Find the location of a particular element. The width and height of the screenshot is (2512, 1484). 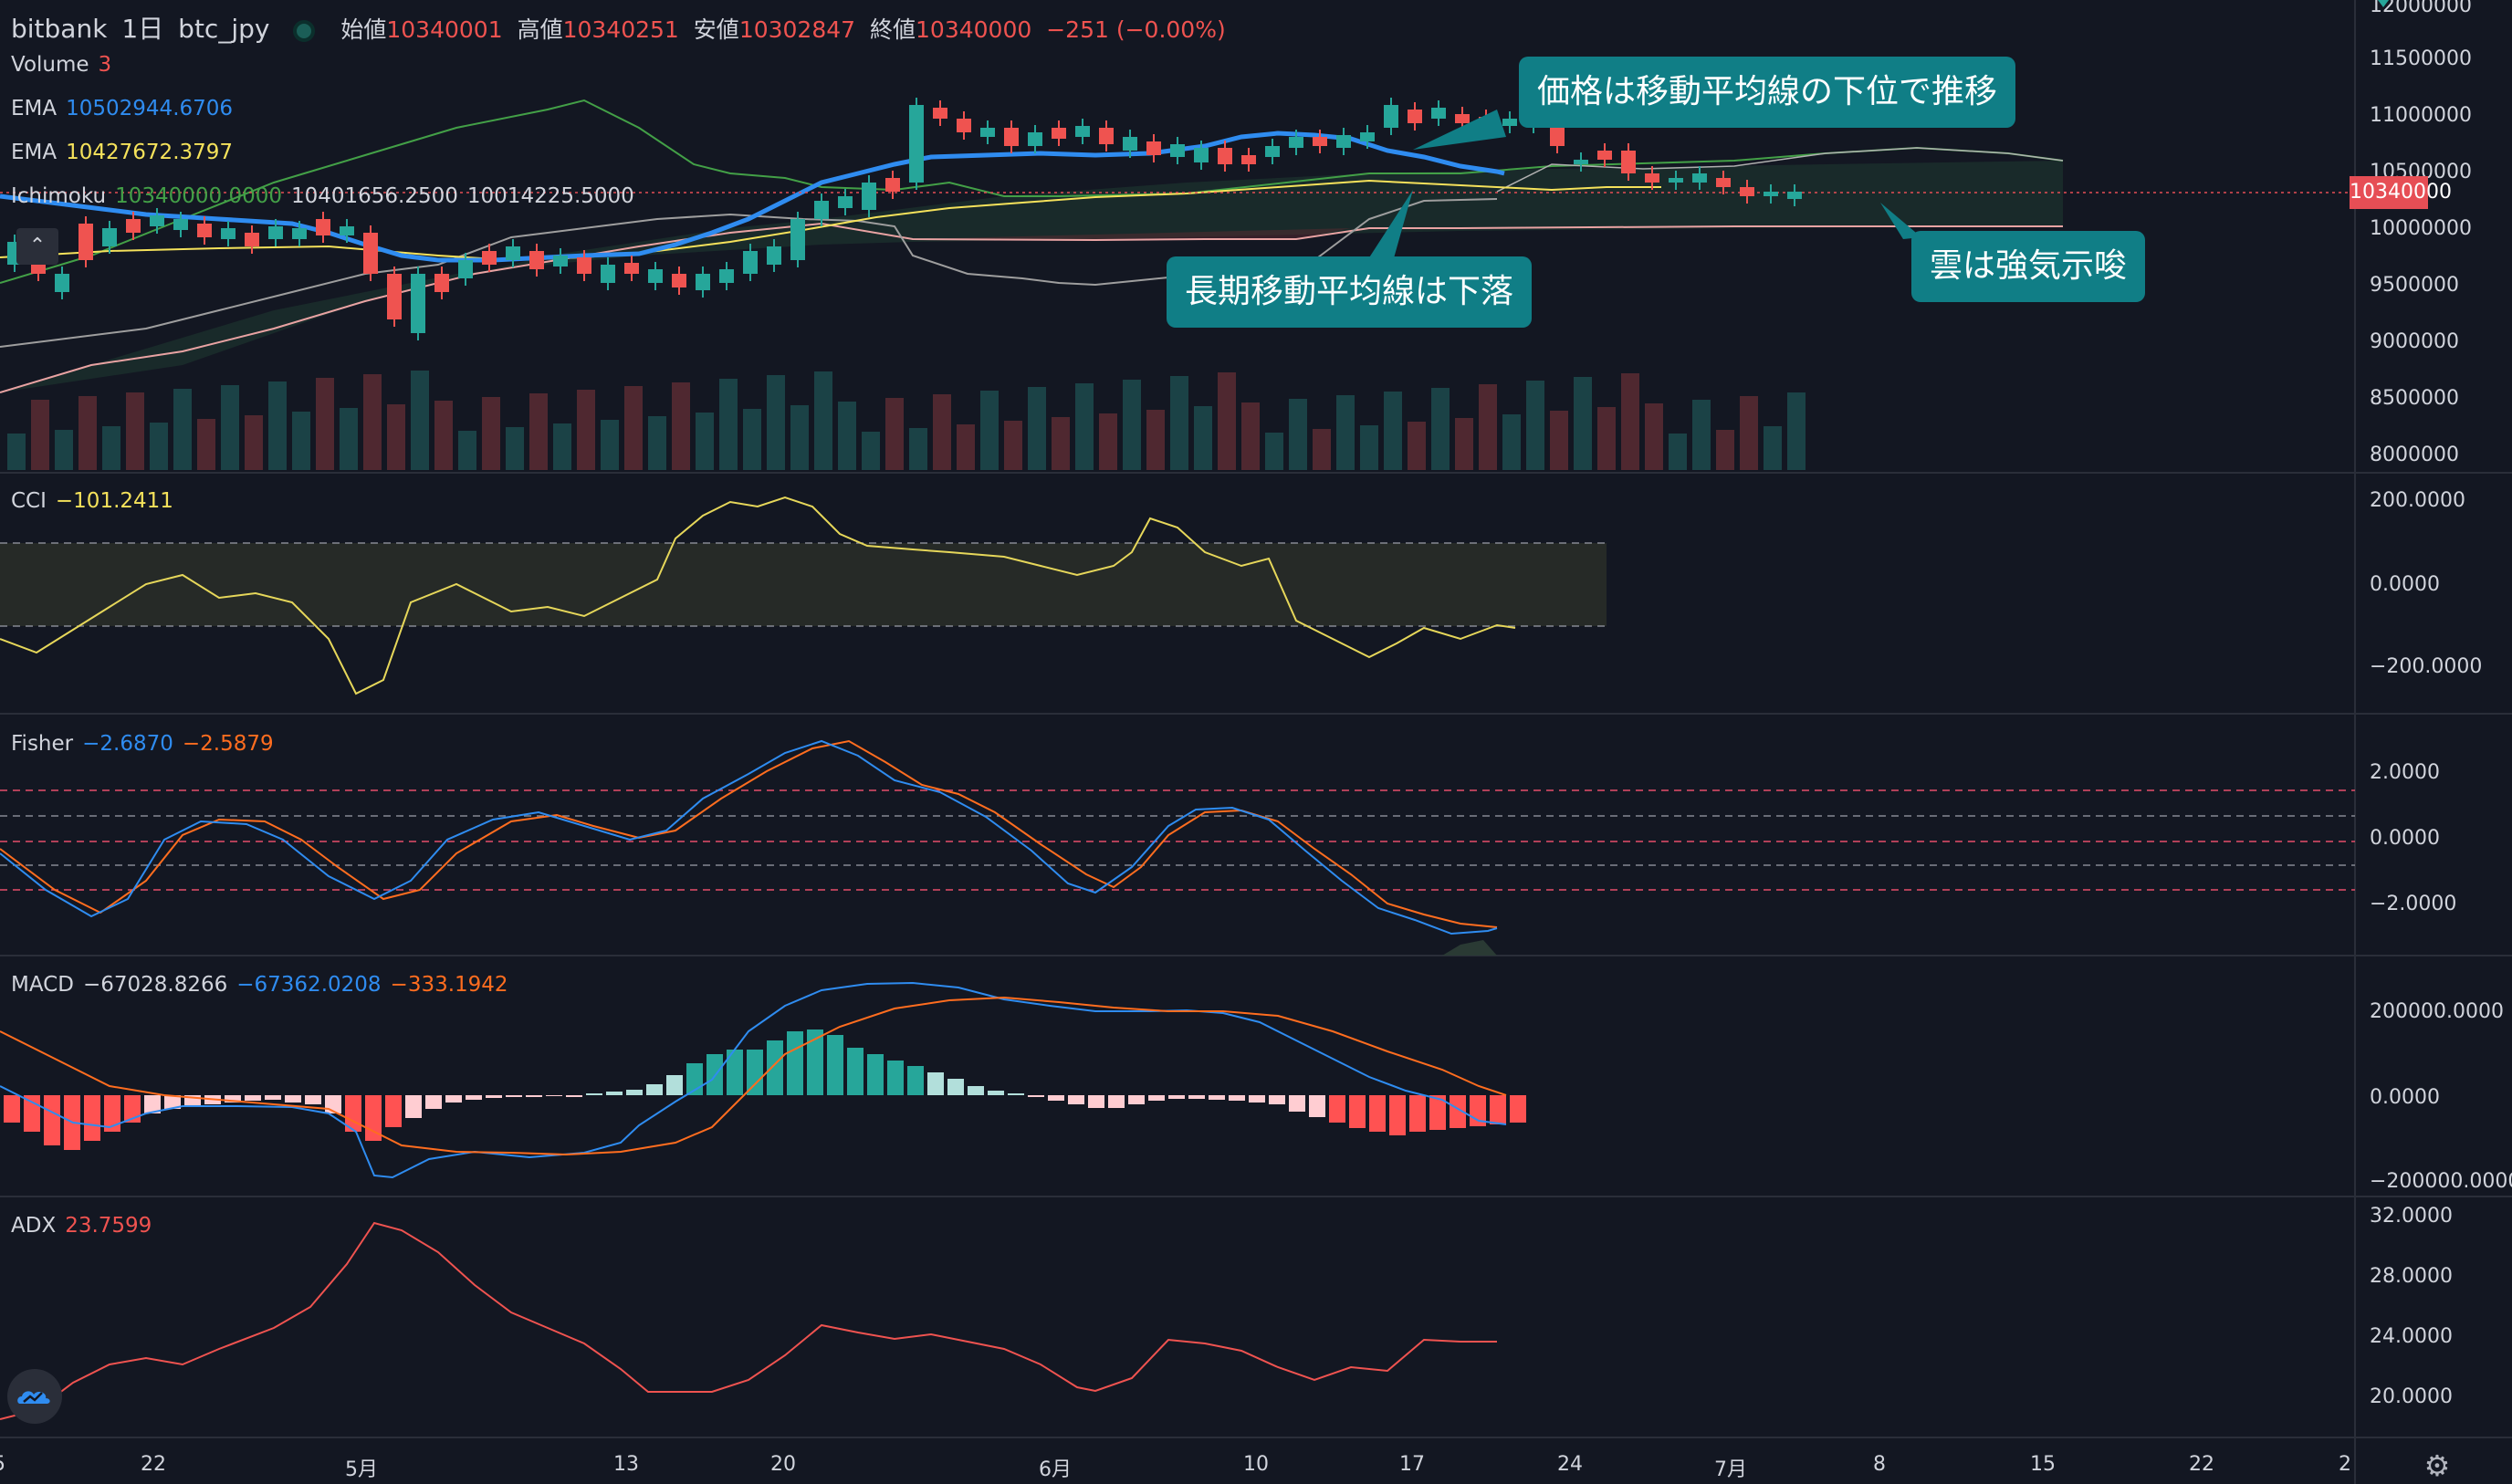

ichimoku-cloud-red is located at coordinates (1132, 234).